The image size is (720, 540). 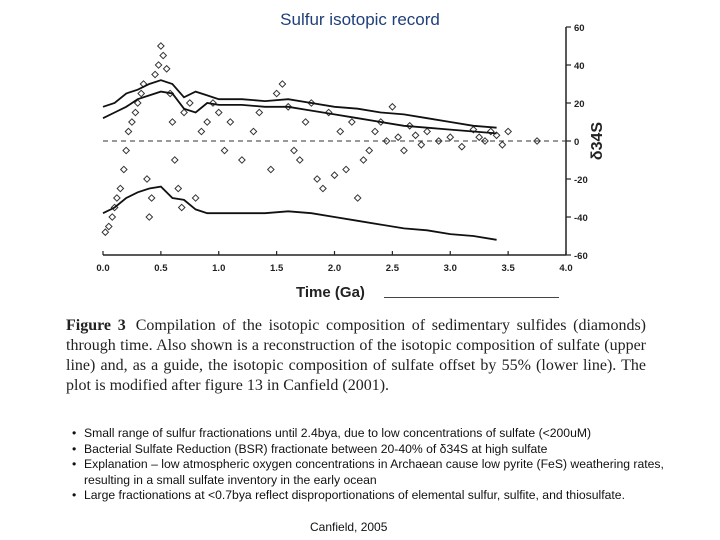 What do you see at coordinates (579, 104) in the screenshot?
I see `y-tick-label: 20` at bounding box center [579, 104].